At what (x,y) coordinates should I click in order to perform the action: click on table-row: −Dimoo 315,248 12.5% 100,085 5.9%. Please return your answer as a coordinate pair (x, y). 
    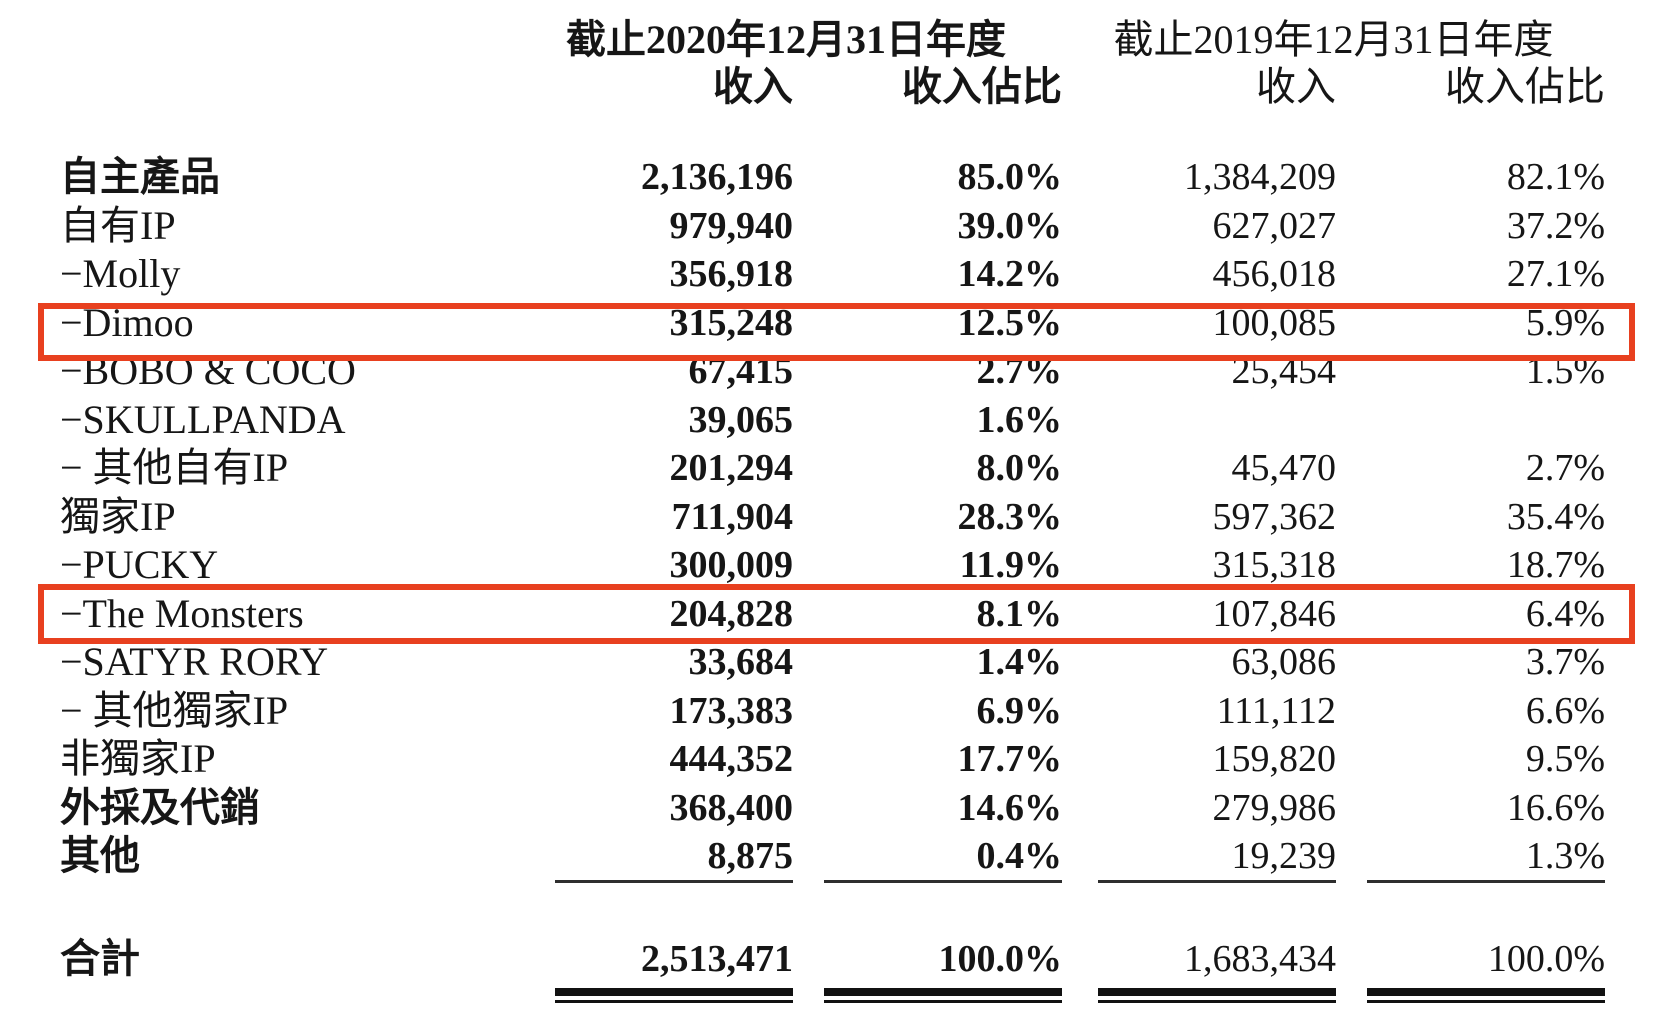
    Looking at the image, I should click on (832, 323).